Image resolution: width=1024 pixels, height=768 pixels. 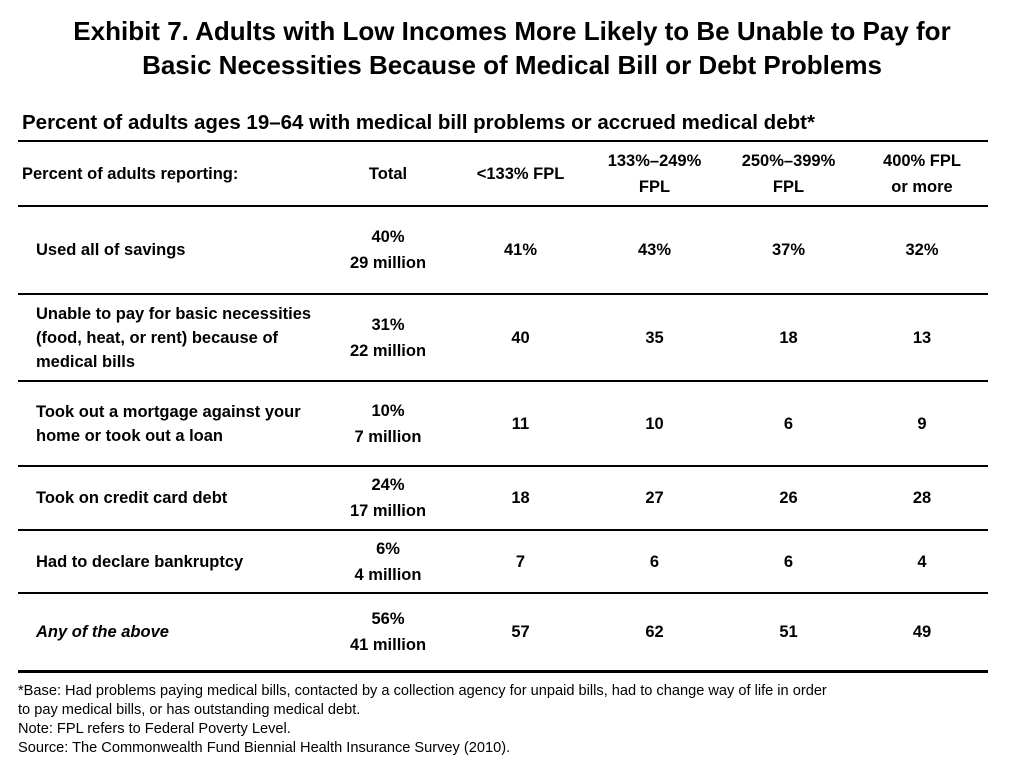 I want to click on row-label: Took on credit card debt, so click(x=132, y=498).